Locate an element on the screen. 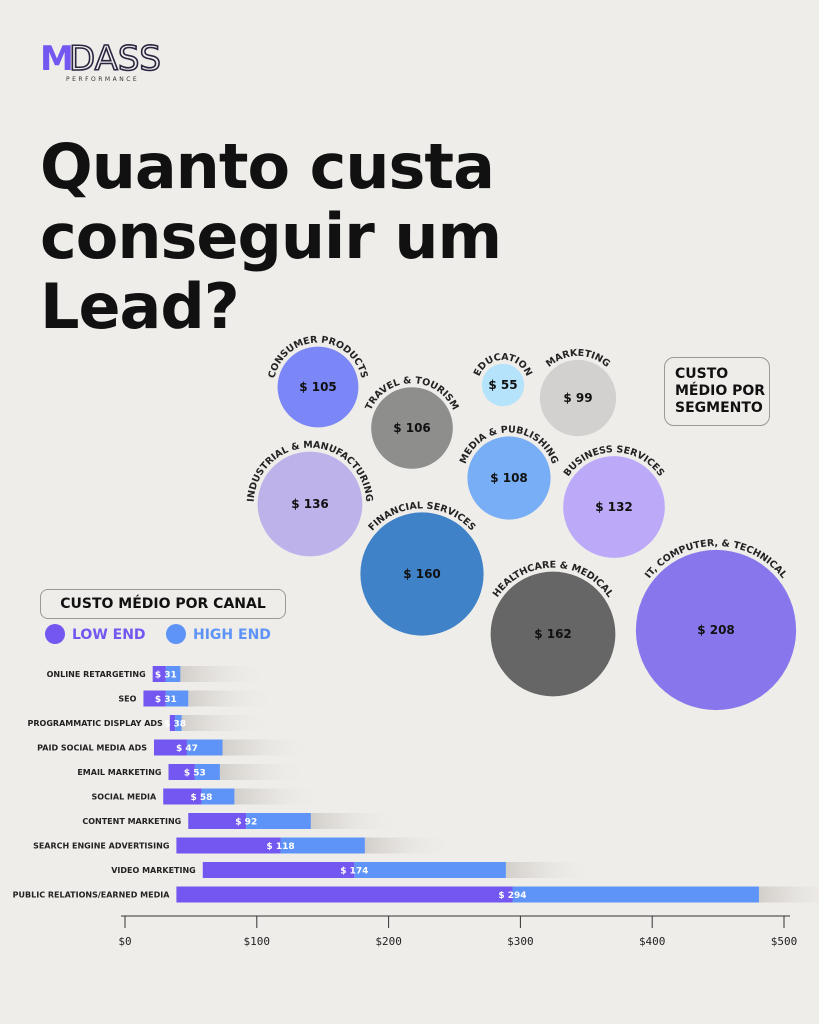 The width and height of the screenshot is (819, 1024). x-tick-label: $300 is located at coordinates (520, 941).